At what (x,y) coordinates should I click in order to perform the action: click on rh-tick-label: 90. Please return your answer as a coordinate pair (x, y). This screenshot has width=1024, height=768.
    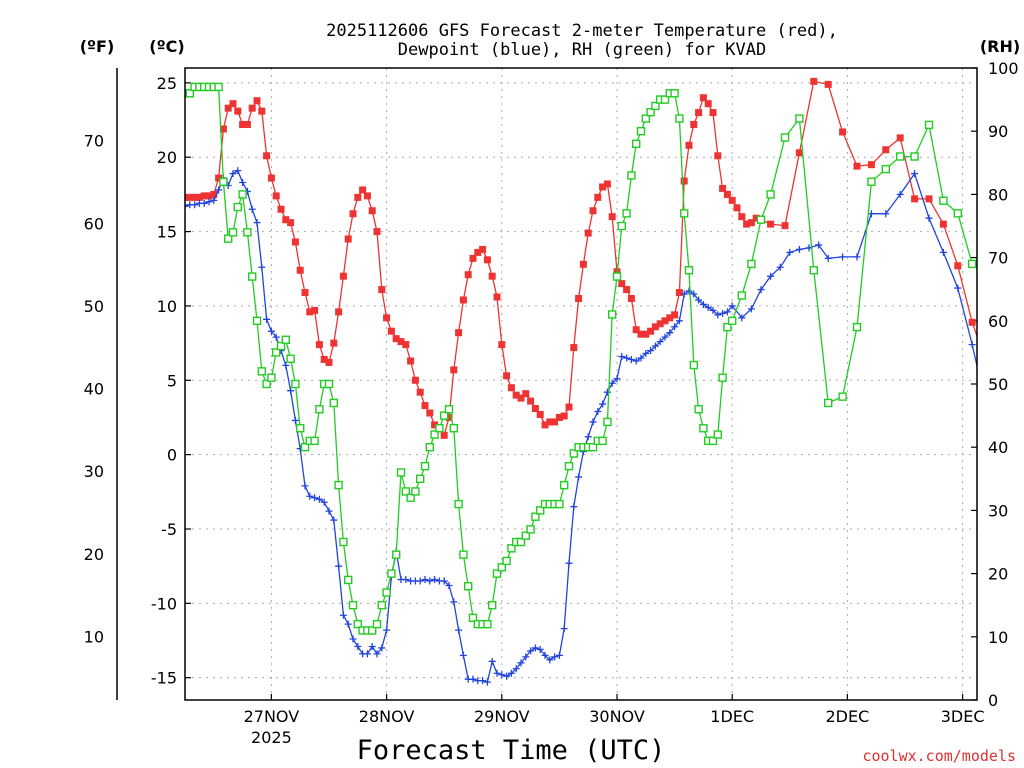
    Looking at the image, I should click on (998, 131).